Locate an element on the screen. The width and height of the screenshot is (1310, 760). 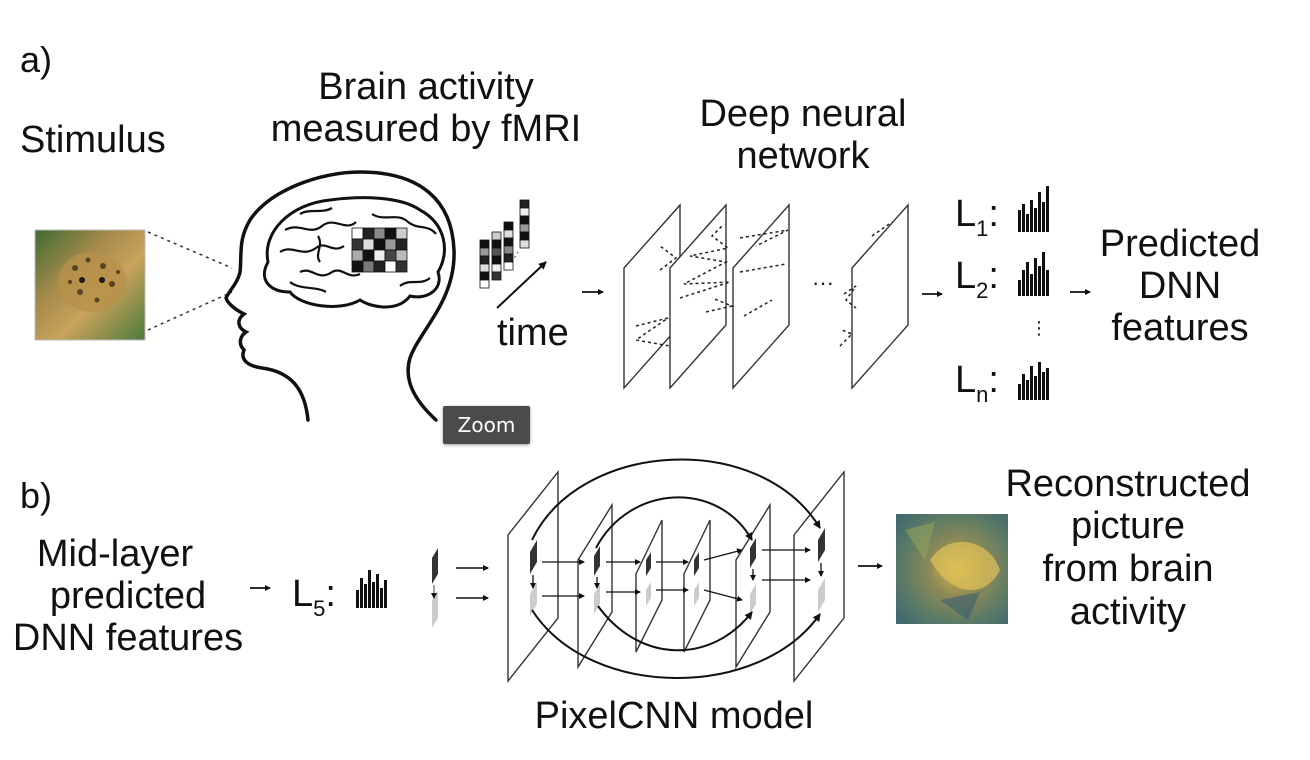
head-outline is located at coordinates (340, 296).